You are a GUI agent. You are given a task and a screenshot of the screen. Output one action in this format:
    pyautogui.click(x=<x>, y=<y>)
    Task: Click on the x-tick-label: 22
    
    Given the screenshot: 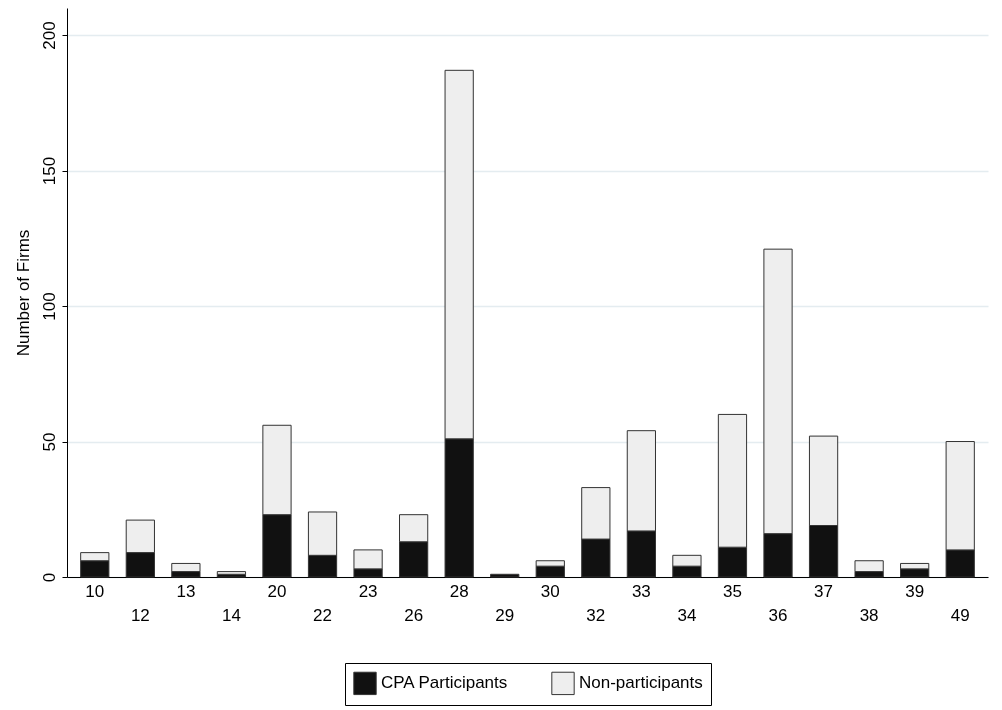 What is the action you would take?
    pyautogui.click(x=322, y=615)
    